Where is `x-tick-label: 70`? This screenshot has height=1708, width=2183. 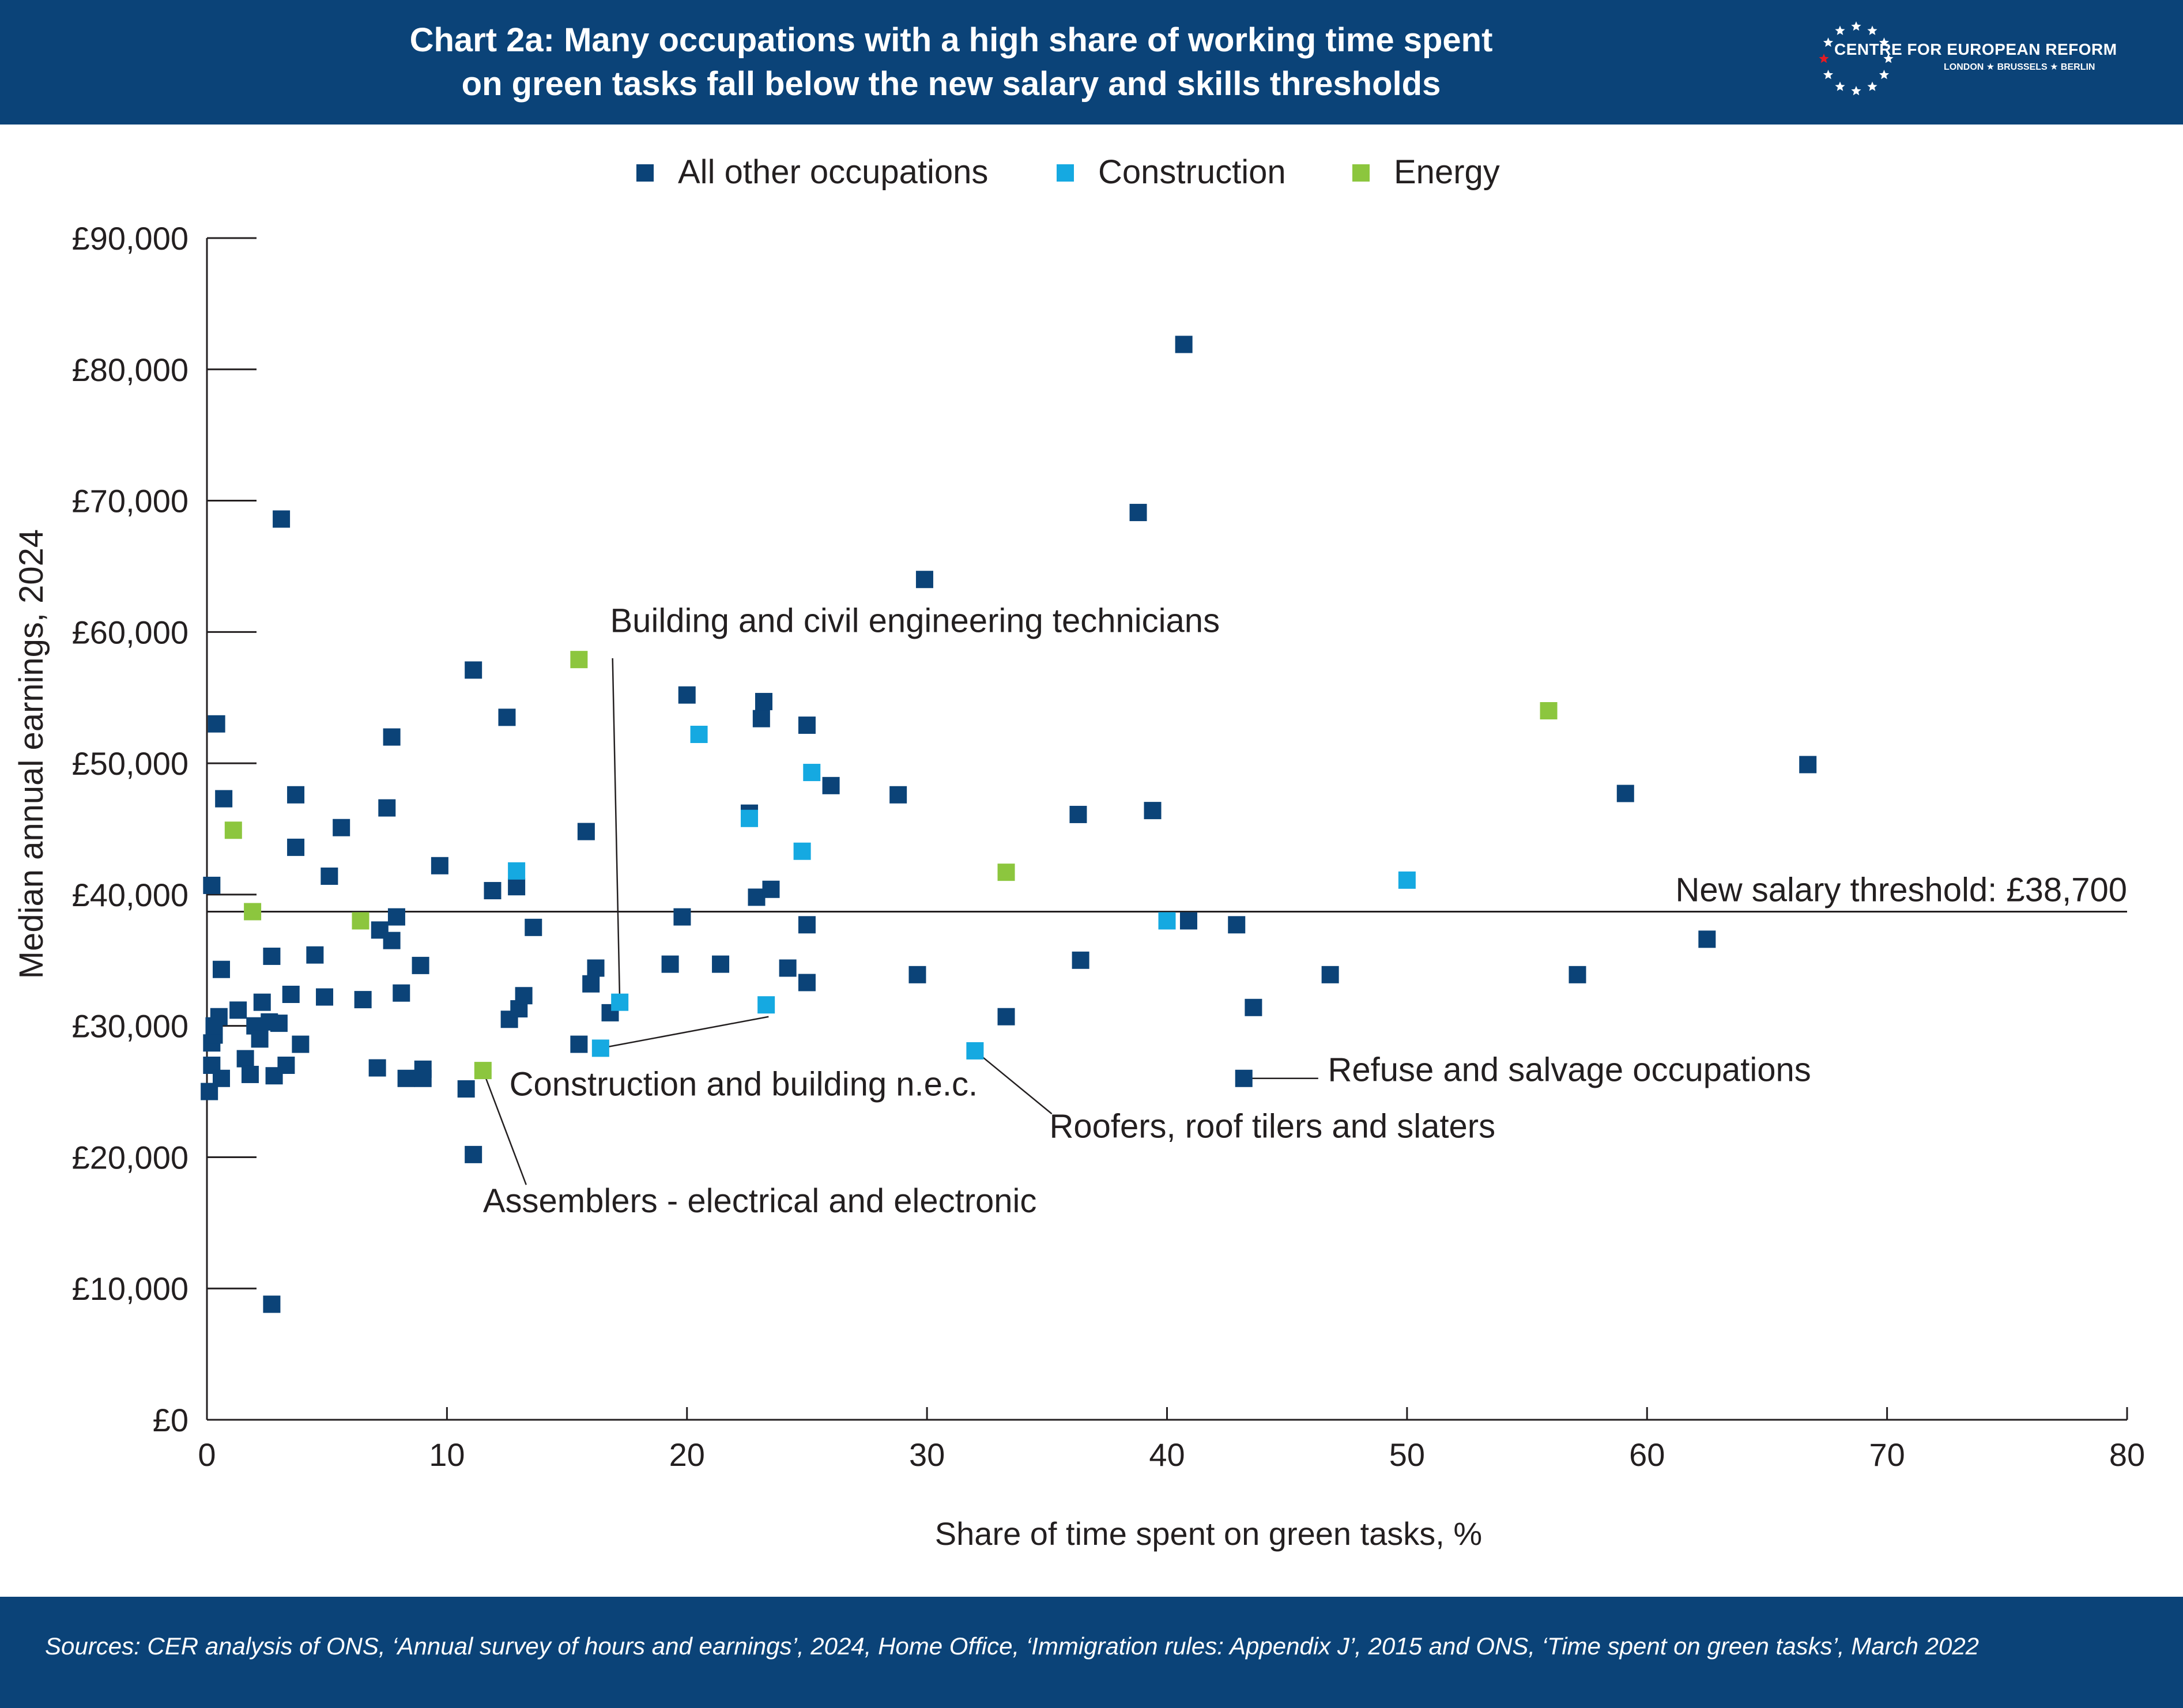
x-tick-label: 70 is located at coordinates (1887, 1455).